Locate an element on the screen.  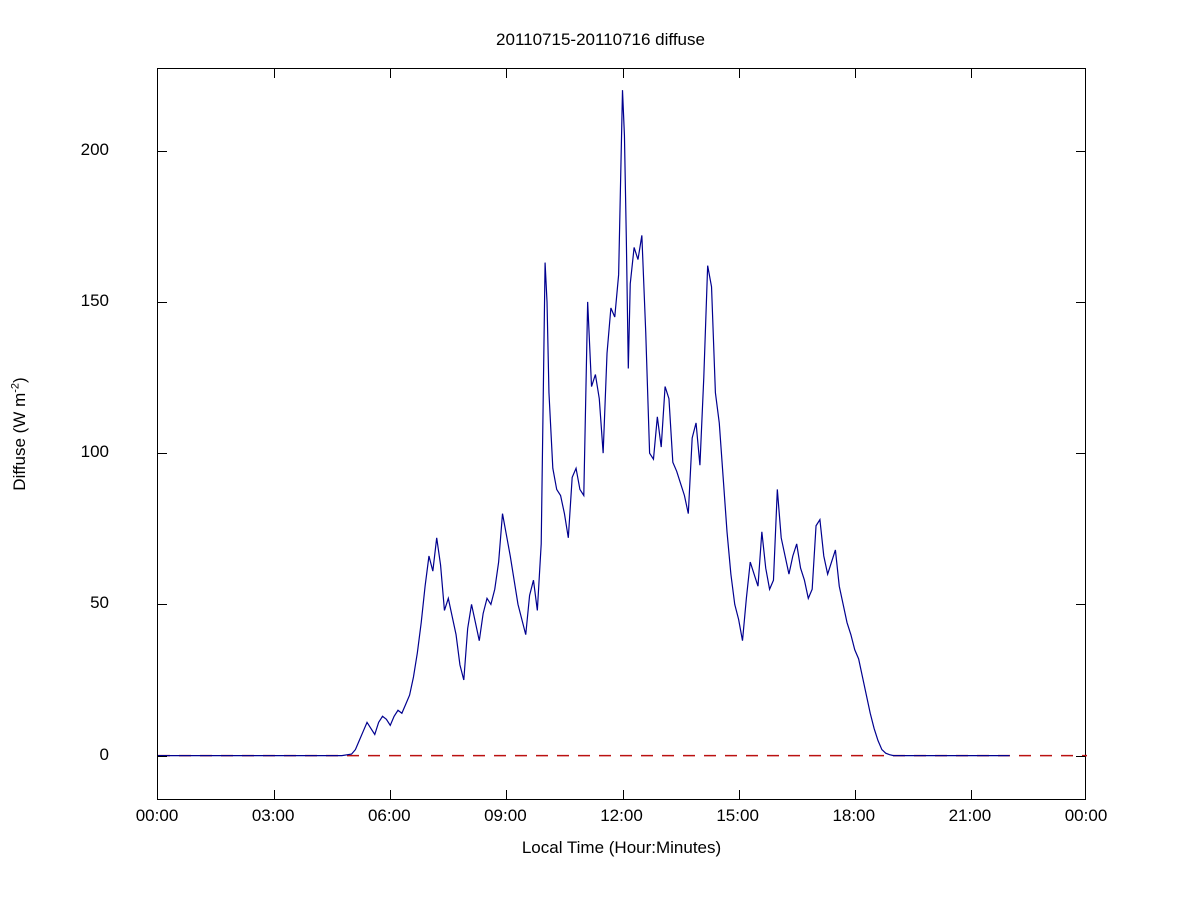
y-axis-label: Diffuse (W m-2) is located at coordinates (19, 434).